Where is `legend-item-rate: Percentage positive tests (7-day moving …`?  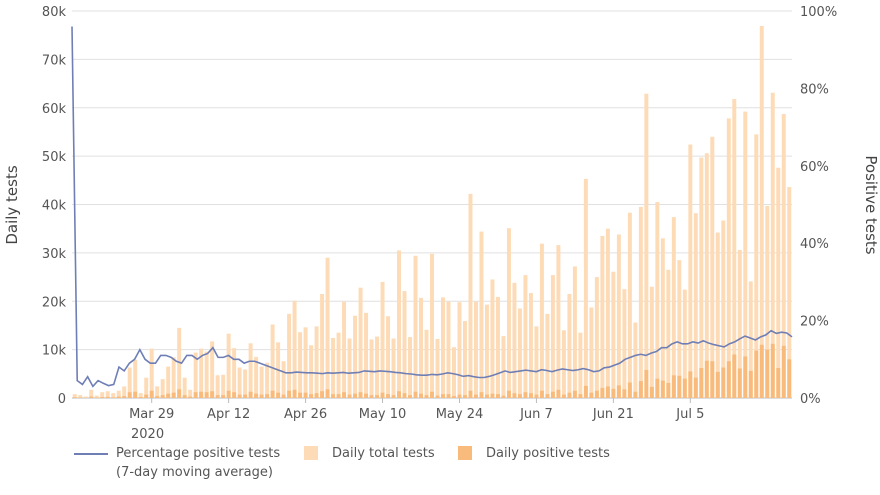 legend-item-rate: Percentage positive tests (7-day moving … is located at coordinates (177, 463).